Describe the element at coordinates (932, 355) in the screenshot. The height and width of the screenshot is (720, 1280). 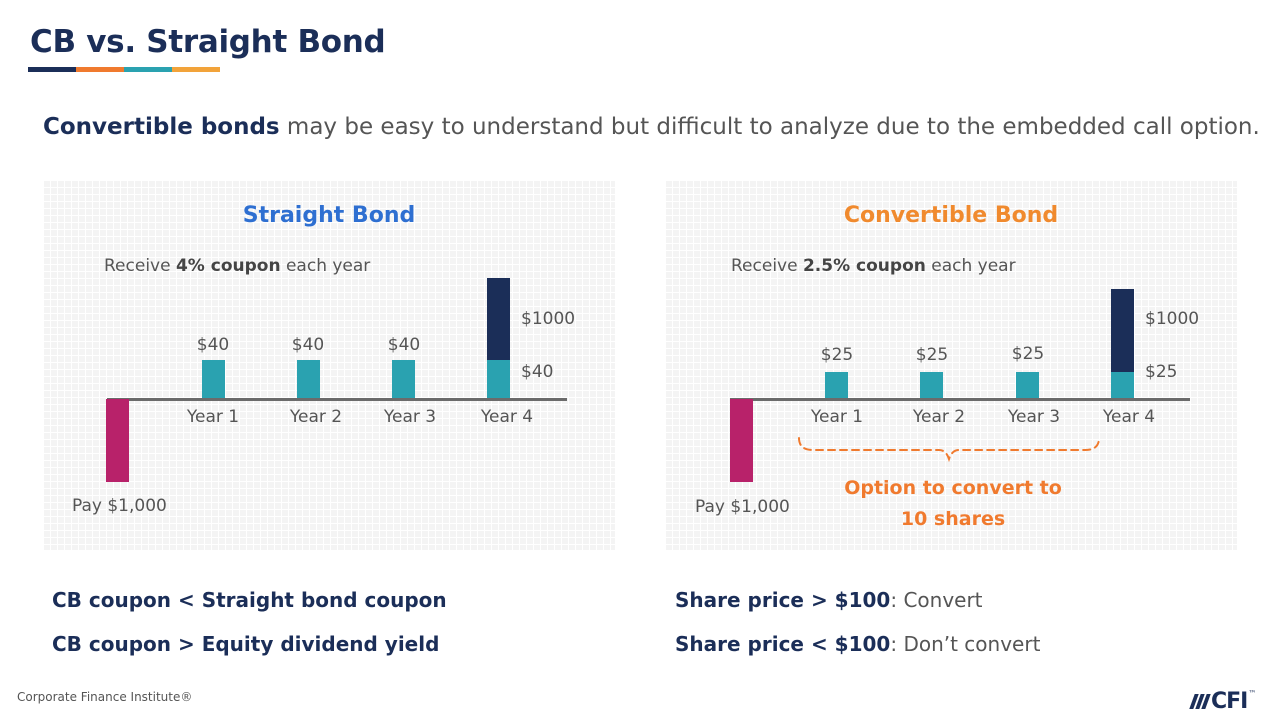
I see `coupon-label-year-2: $25` at that location.